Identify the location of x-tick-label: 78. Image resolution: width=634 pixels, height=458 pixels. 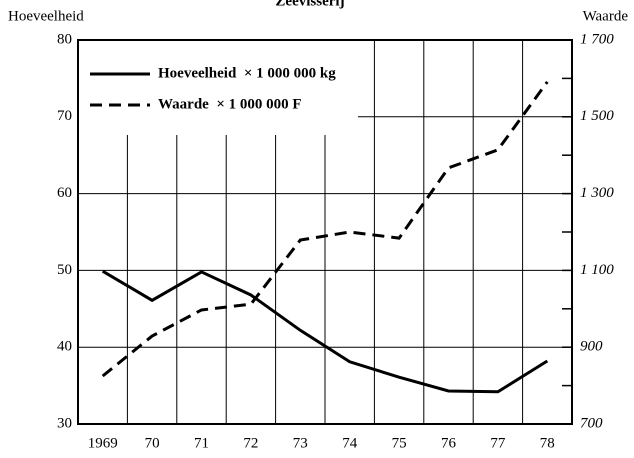
(547, 443).